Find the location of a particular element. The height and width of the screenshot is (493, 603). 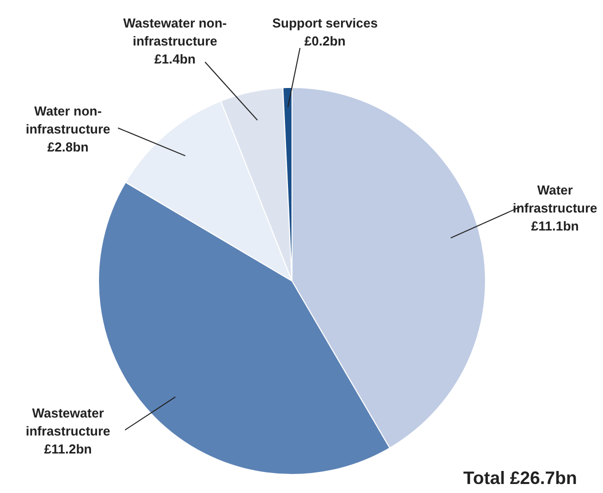

data-label: £11.1bn is located at coordinates (555, 226).